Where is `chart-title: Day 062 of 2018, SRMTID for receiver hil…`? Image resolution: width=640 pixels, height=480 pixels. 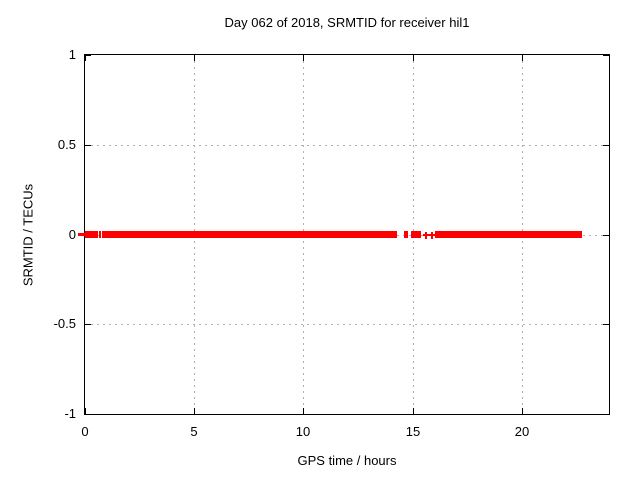 chart-title: Day 062 of 2018, SRMTID for receiver hil… is located at coordinates (347, 22).